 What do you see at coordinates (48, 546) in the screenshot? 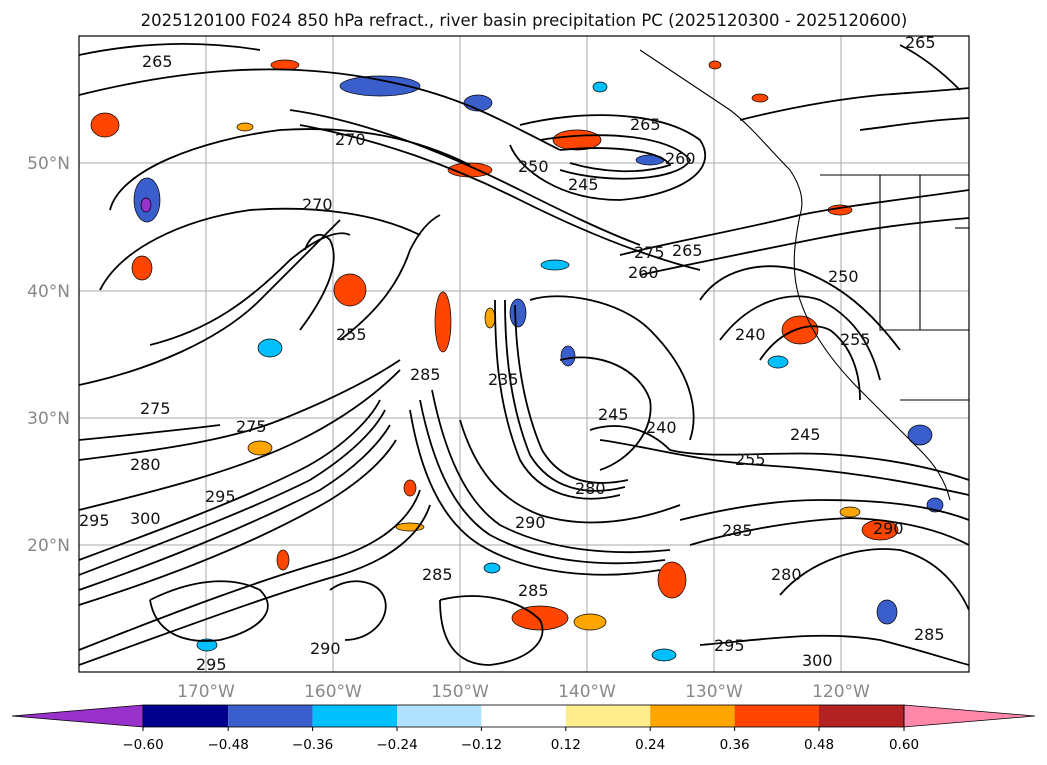
I see `lat-label-20n: 20°N` at bounding box center [48, 546].